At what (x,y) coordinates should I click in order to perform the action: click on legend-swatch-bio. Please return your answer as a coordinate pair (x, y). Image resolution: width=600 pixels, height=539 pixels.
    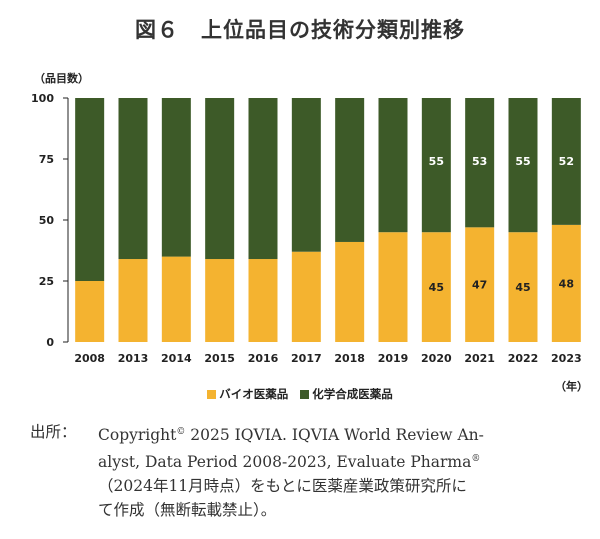
    Looking at the image, I should click on (212, 394).